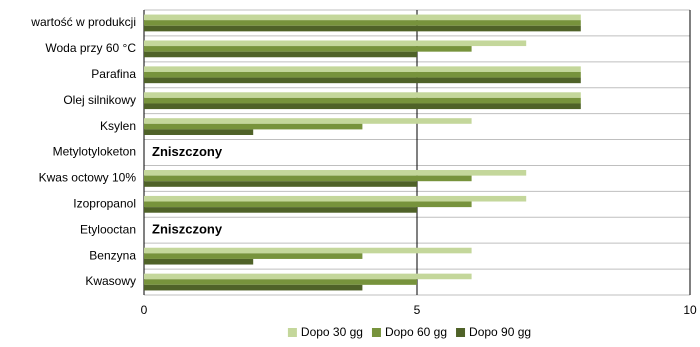 This screenshot has width=700, height=347. Describe the element at coordinates (416, 332) in the screenshot. I see `legend-label: Dopo 60 gg` at that location.